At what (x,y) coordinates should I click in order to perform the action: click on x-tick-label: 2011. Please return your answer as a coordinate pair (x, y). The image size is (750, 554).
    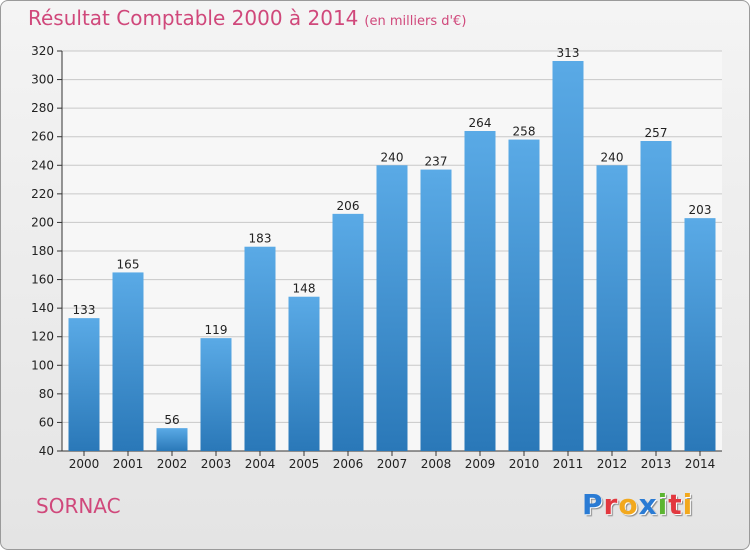
    Looking at the image, I should click on (568, 464).